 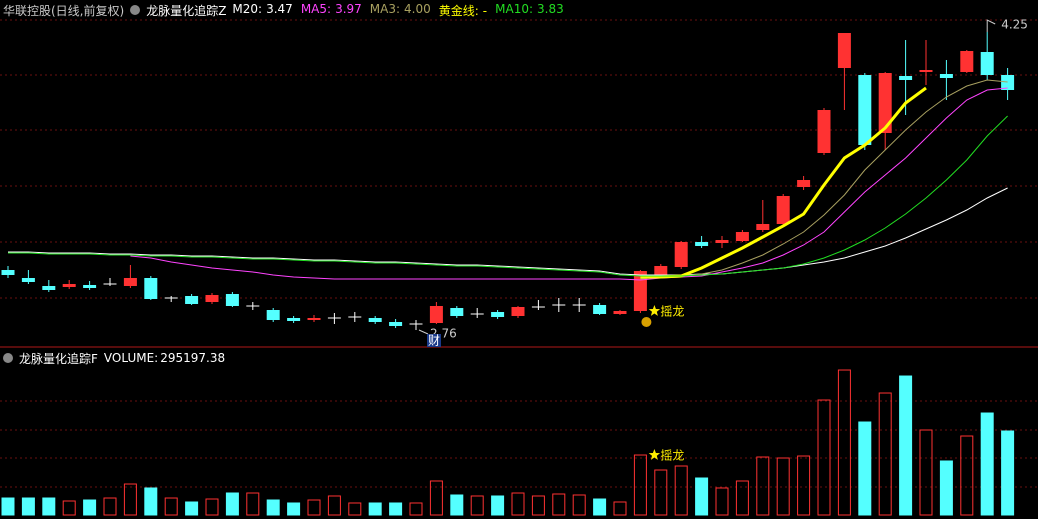 What do you see at coordinates (458, 10) in the screenshot?
I see `legend-name: 黄金线:` at bounding box center [458, 10].